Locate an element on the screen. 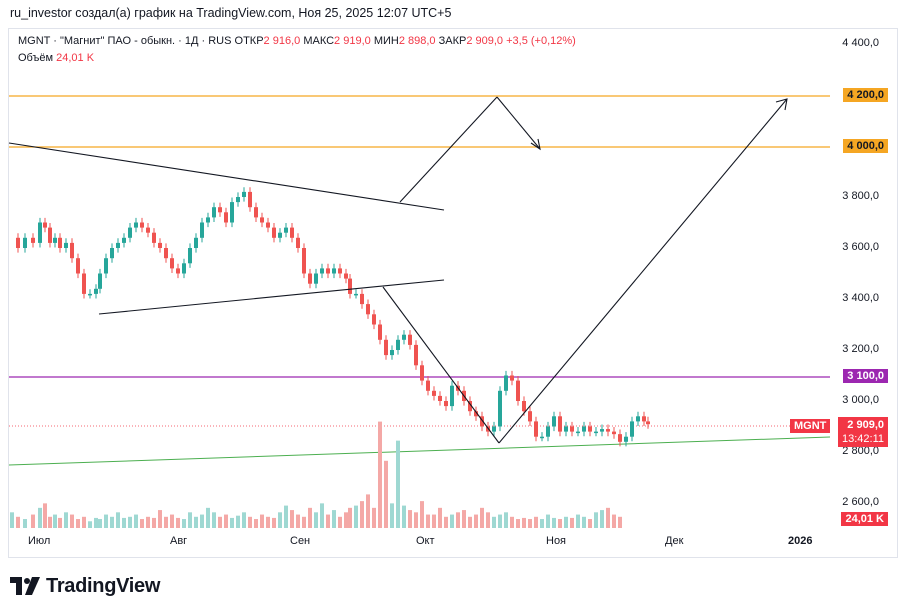  high-value: 2 919,0 is located at coordinates (352, 41).